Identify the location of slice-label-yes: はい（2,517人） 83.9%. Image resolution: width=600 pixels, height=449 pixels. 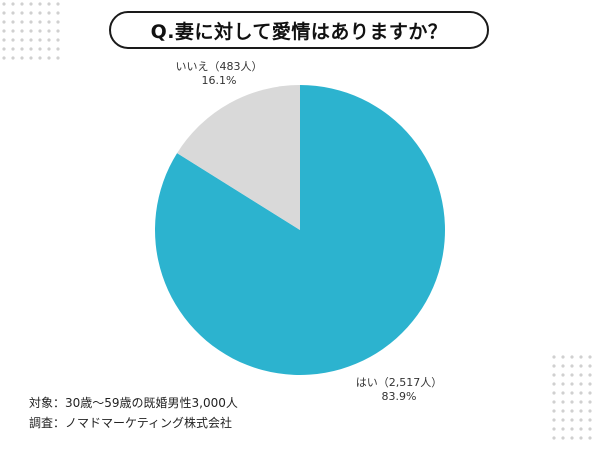
(399, 390).